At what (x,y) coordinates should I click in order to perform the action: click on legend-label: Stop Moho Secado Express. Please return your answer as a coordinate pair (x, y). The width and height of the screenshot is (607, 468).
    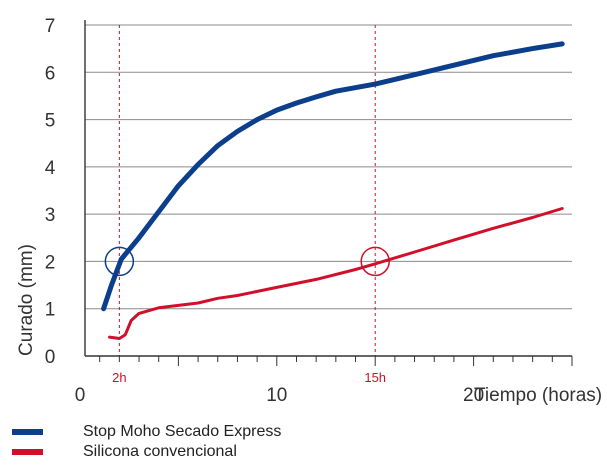
    Looking at the image, I should click on (182, 431).